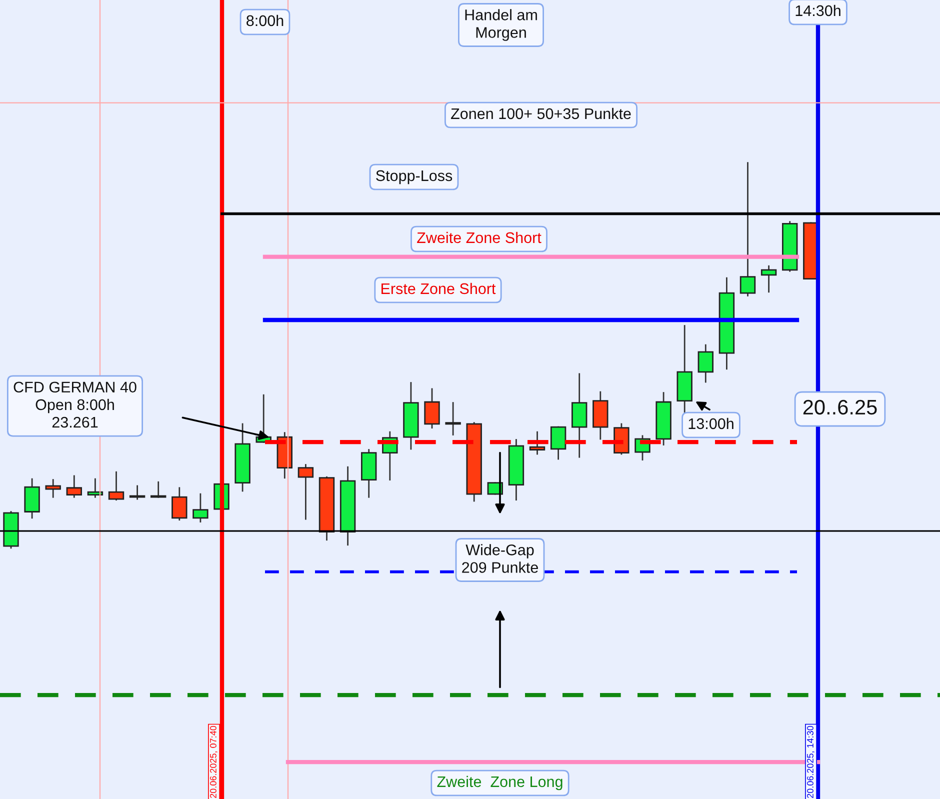  Describe the element at coordinates (214, 762) in the screenshot. I see `text: 20.06.2025, 07:40` at that location.